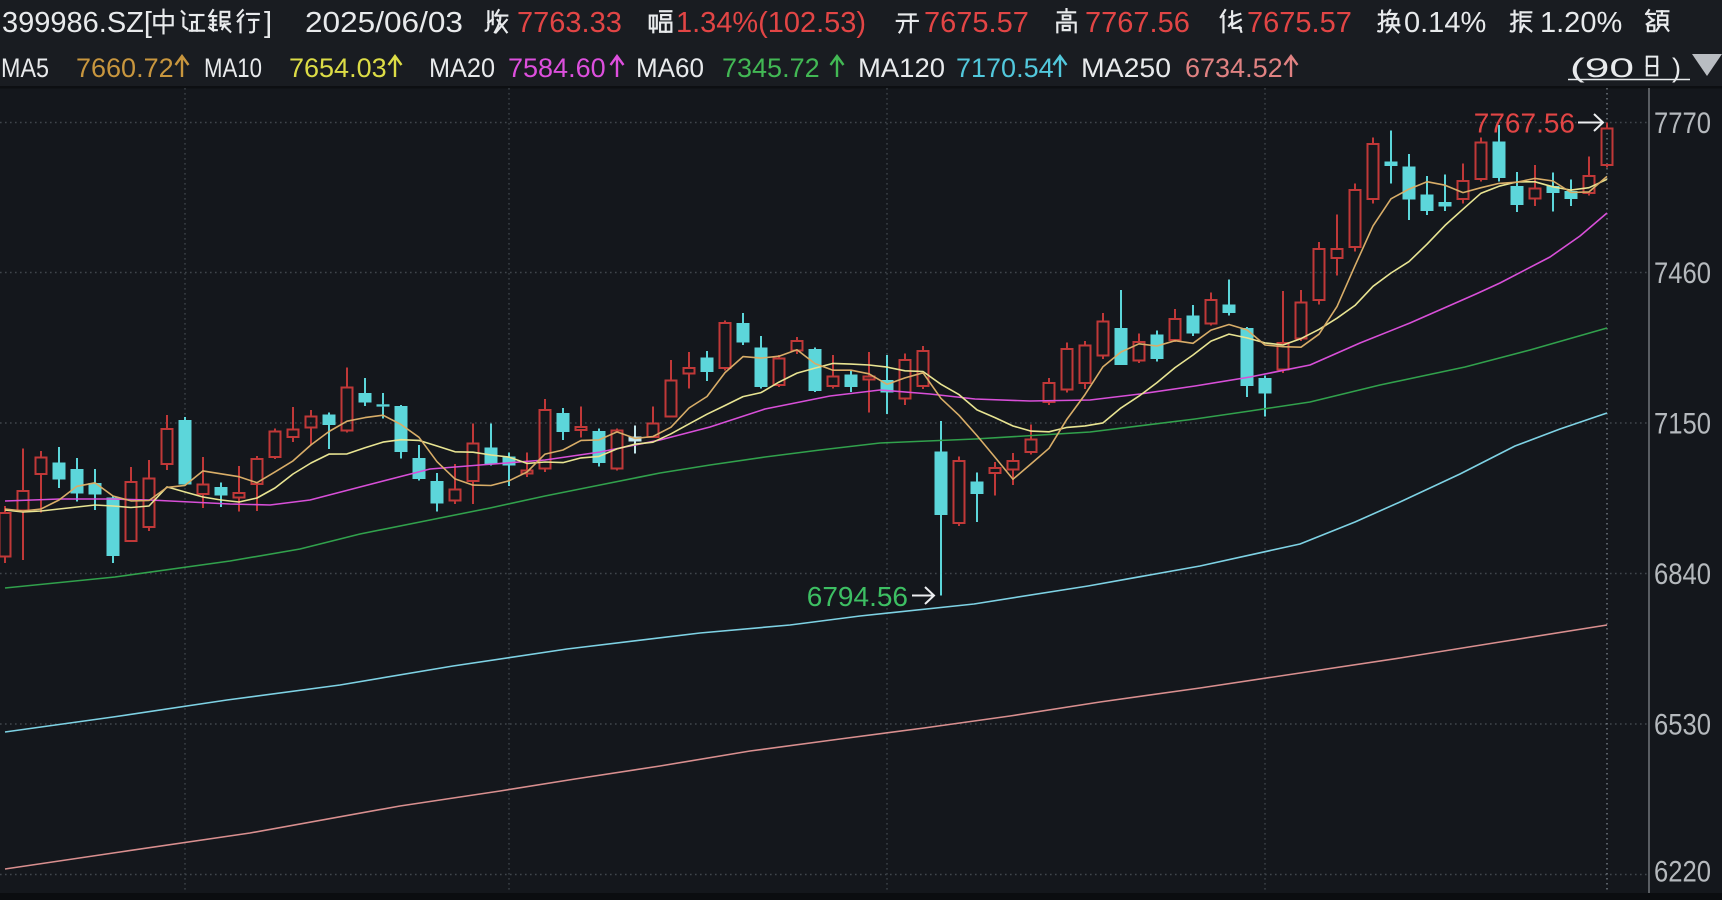  Describe the element at coordinates (1602, 68) in the screenshot. I see `svg-text: (90` at that location.